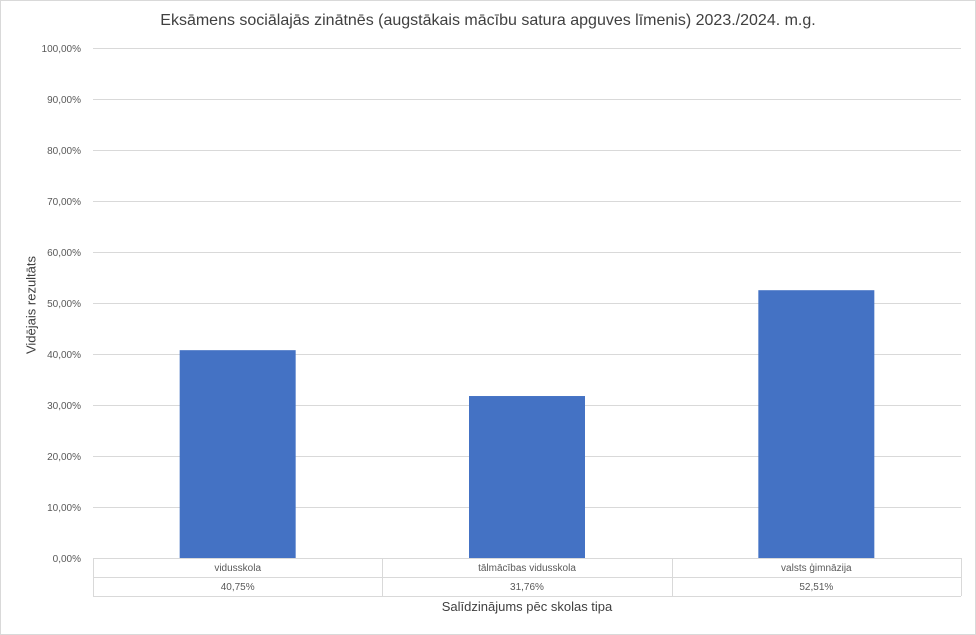 This screenshot has height=635, width=976. Describe the element at coordinates (64, 151) in the screenshot. I see `y-tick-label: 80,00%` at that location.